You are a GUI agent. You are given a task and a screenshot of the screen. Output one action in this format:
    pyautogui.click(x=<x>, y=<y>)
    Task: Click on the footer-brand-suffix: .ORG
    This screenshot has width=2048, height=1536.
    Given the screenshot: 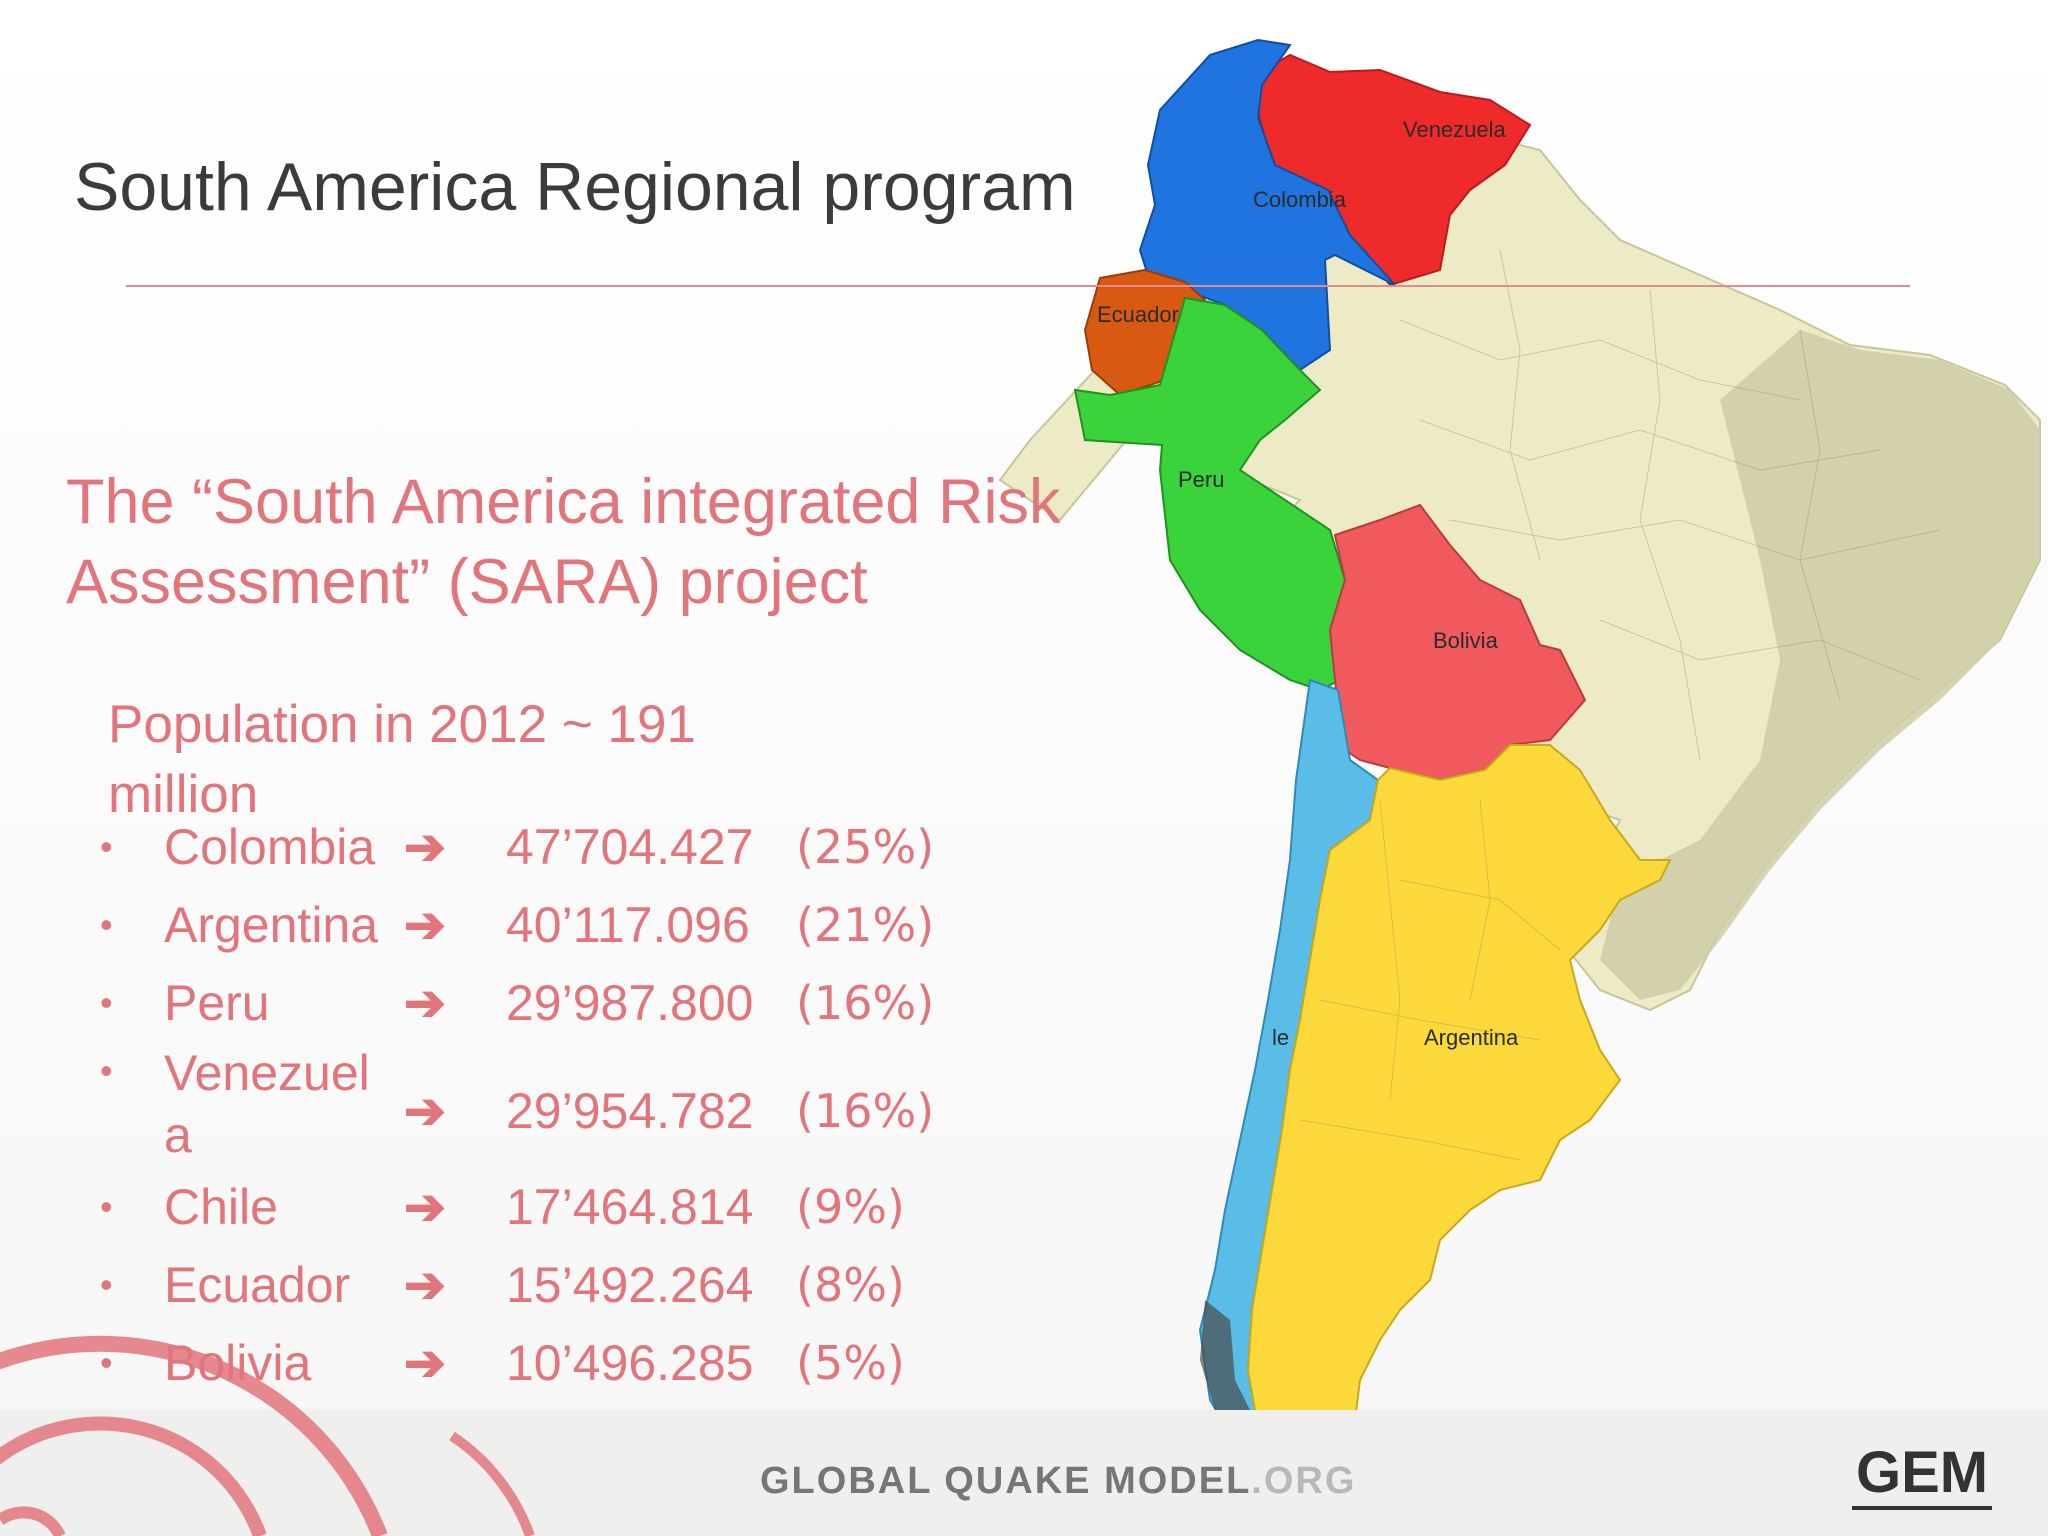 What is the action you would take?
    pyautogui.click(x=1304, y=1481)
    